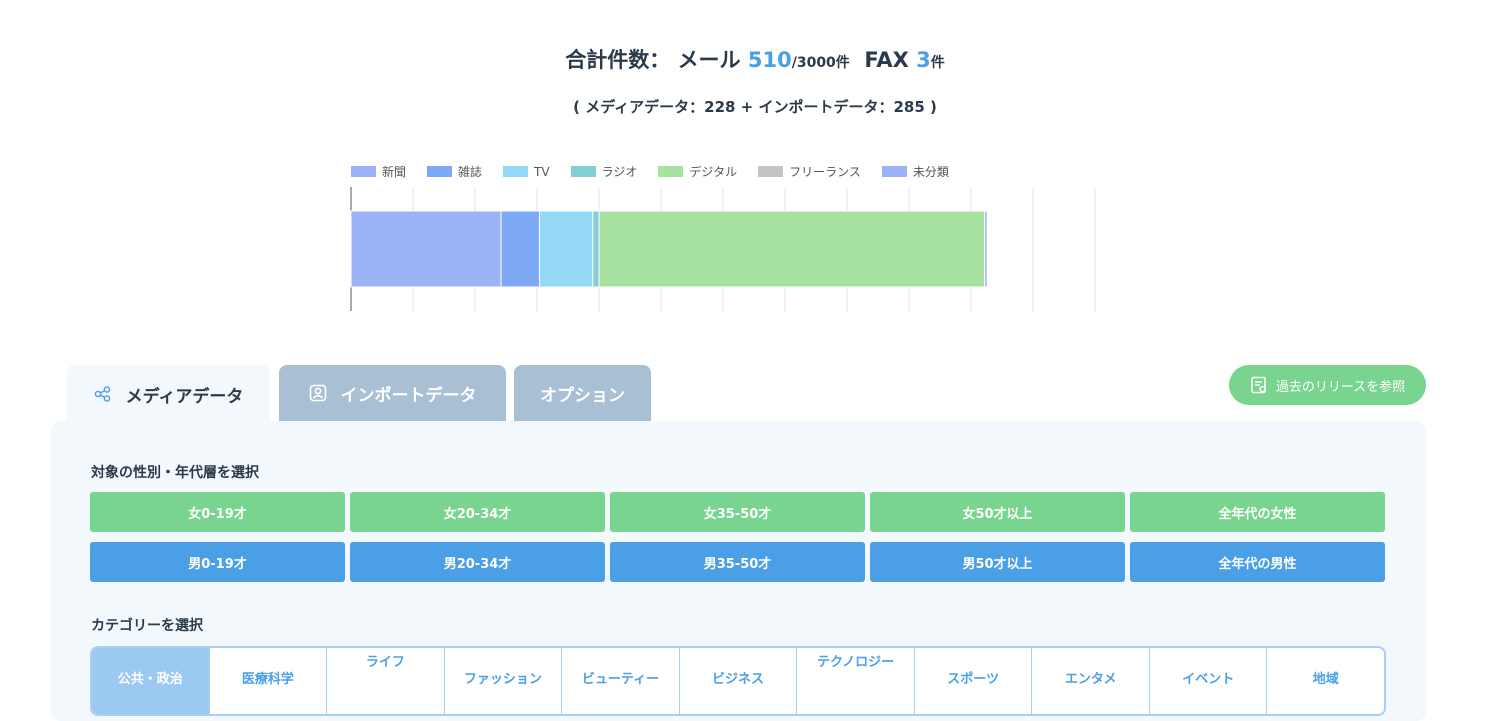 This screenshot has height=721, width=1496. I want to click on category-sports: スポーツ, so click(974, 681).